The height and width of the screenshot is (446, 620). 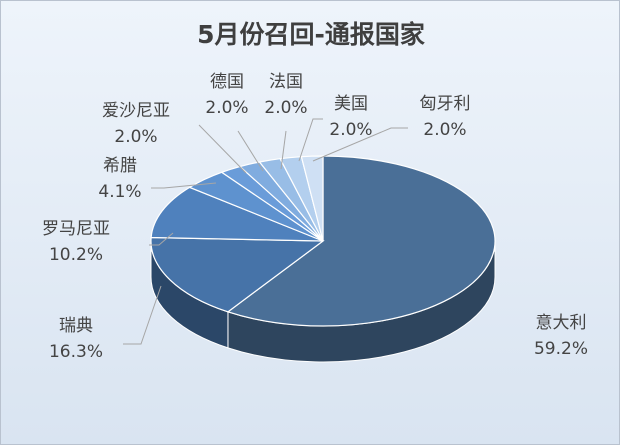 I want to click on slice-label-4: 爱沙尼亚, so click(x=136, y=111).